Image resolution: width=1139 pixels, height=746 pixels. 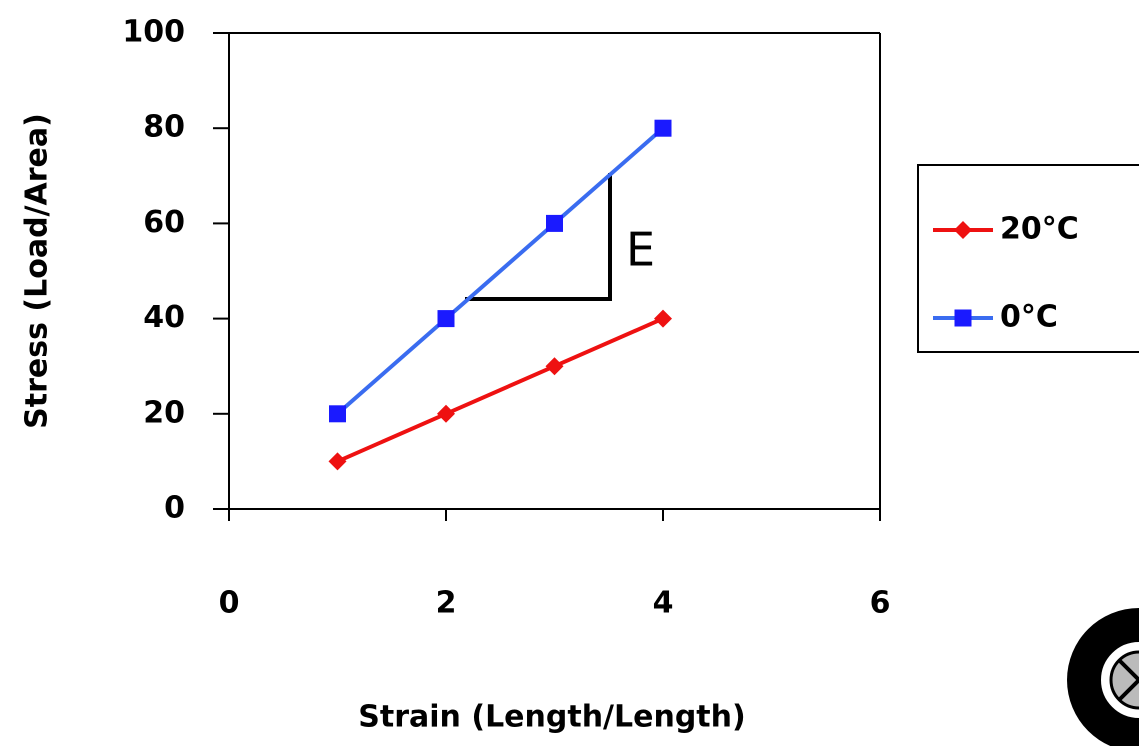 I want to click on slope-triangle, so click(x=538, y=237).